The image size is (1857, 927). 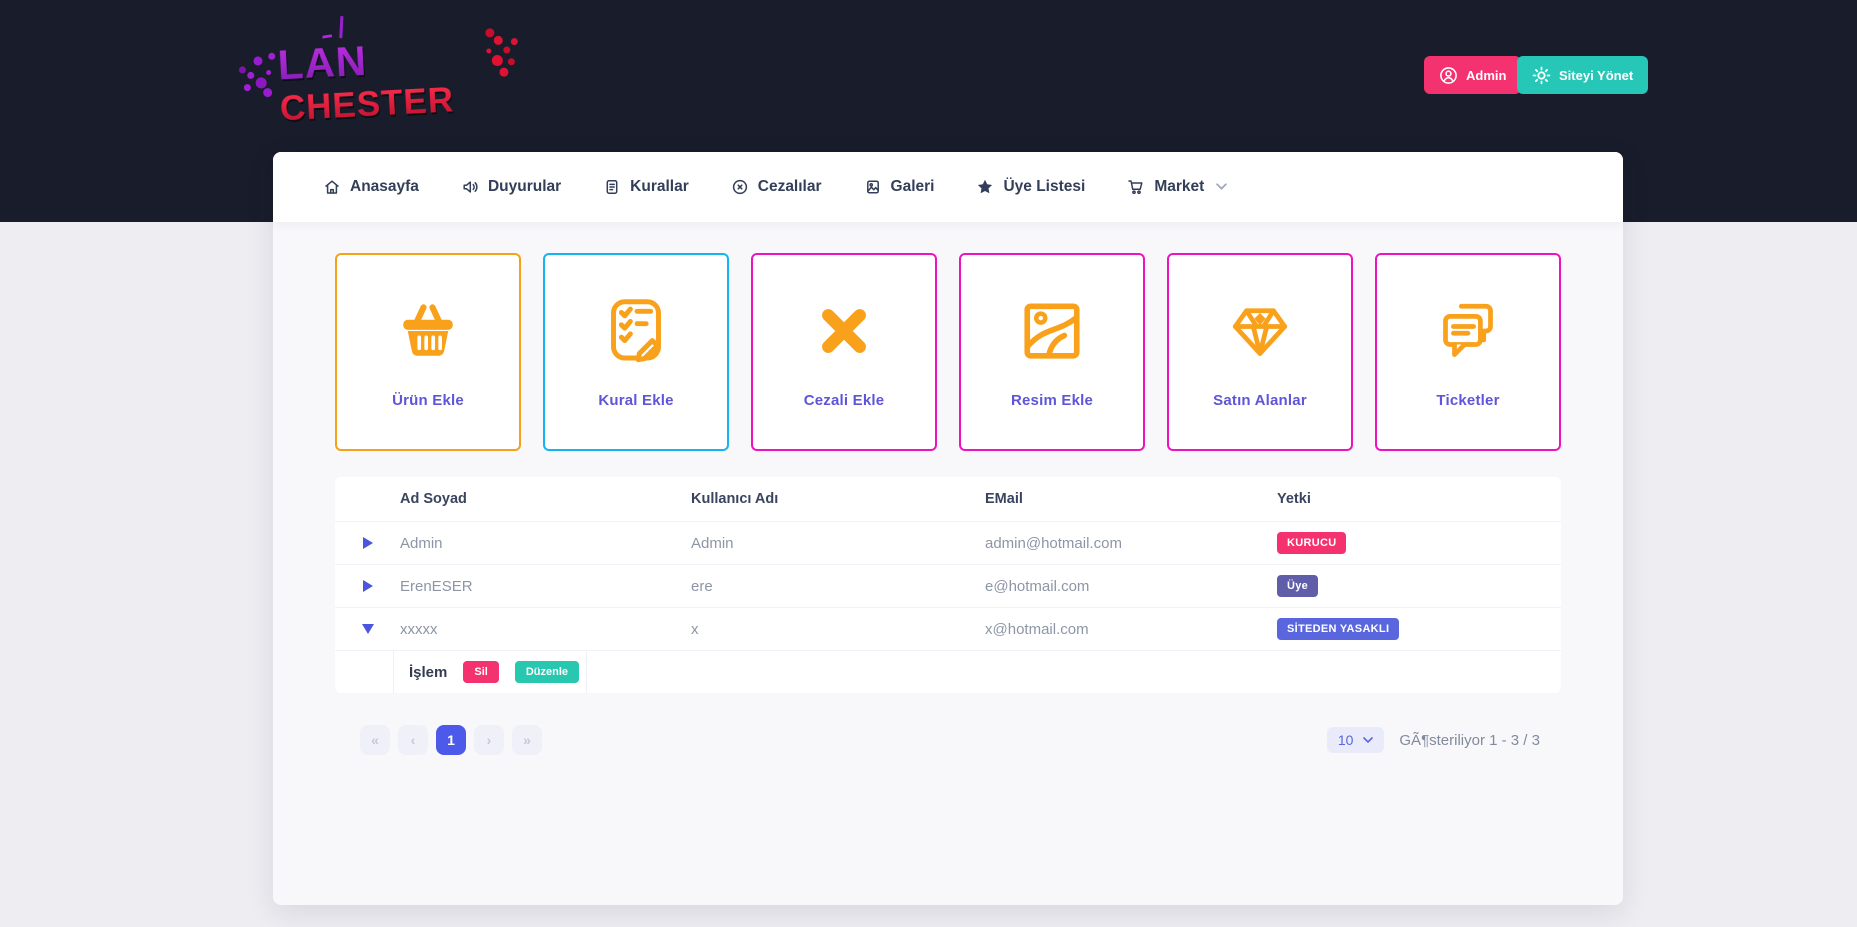 I want to click on chat-bubbles-icon, so click(x=1468, y=330).